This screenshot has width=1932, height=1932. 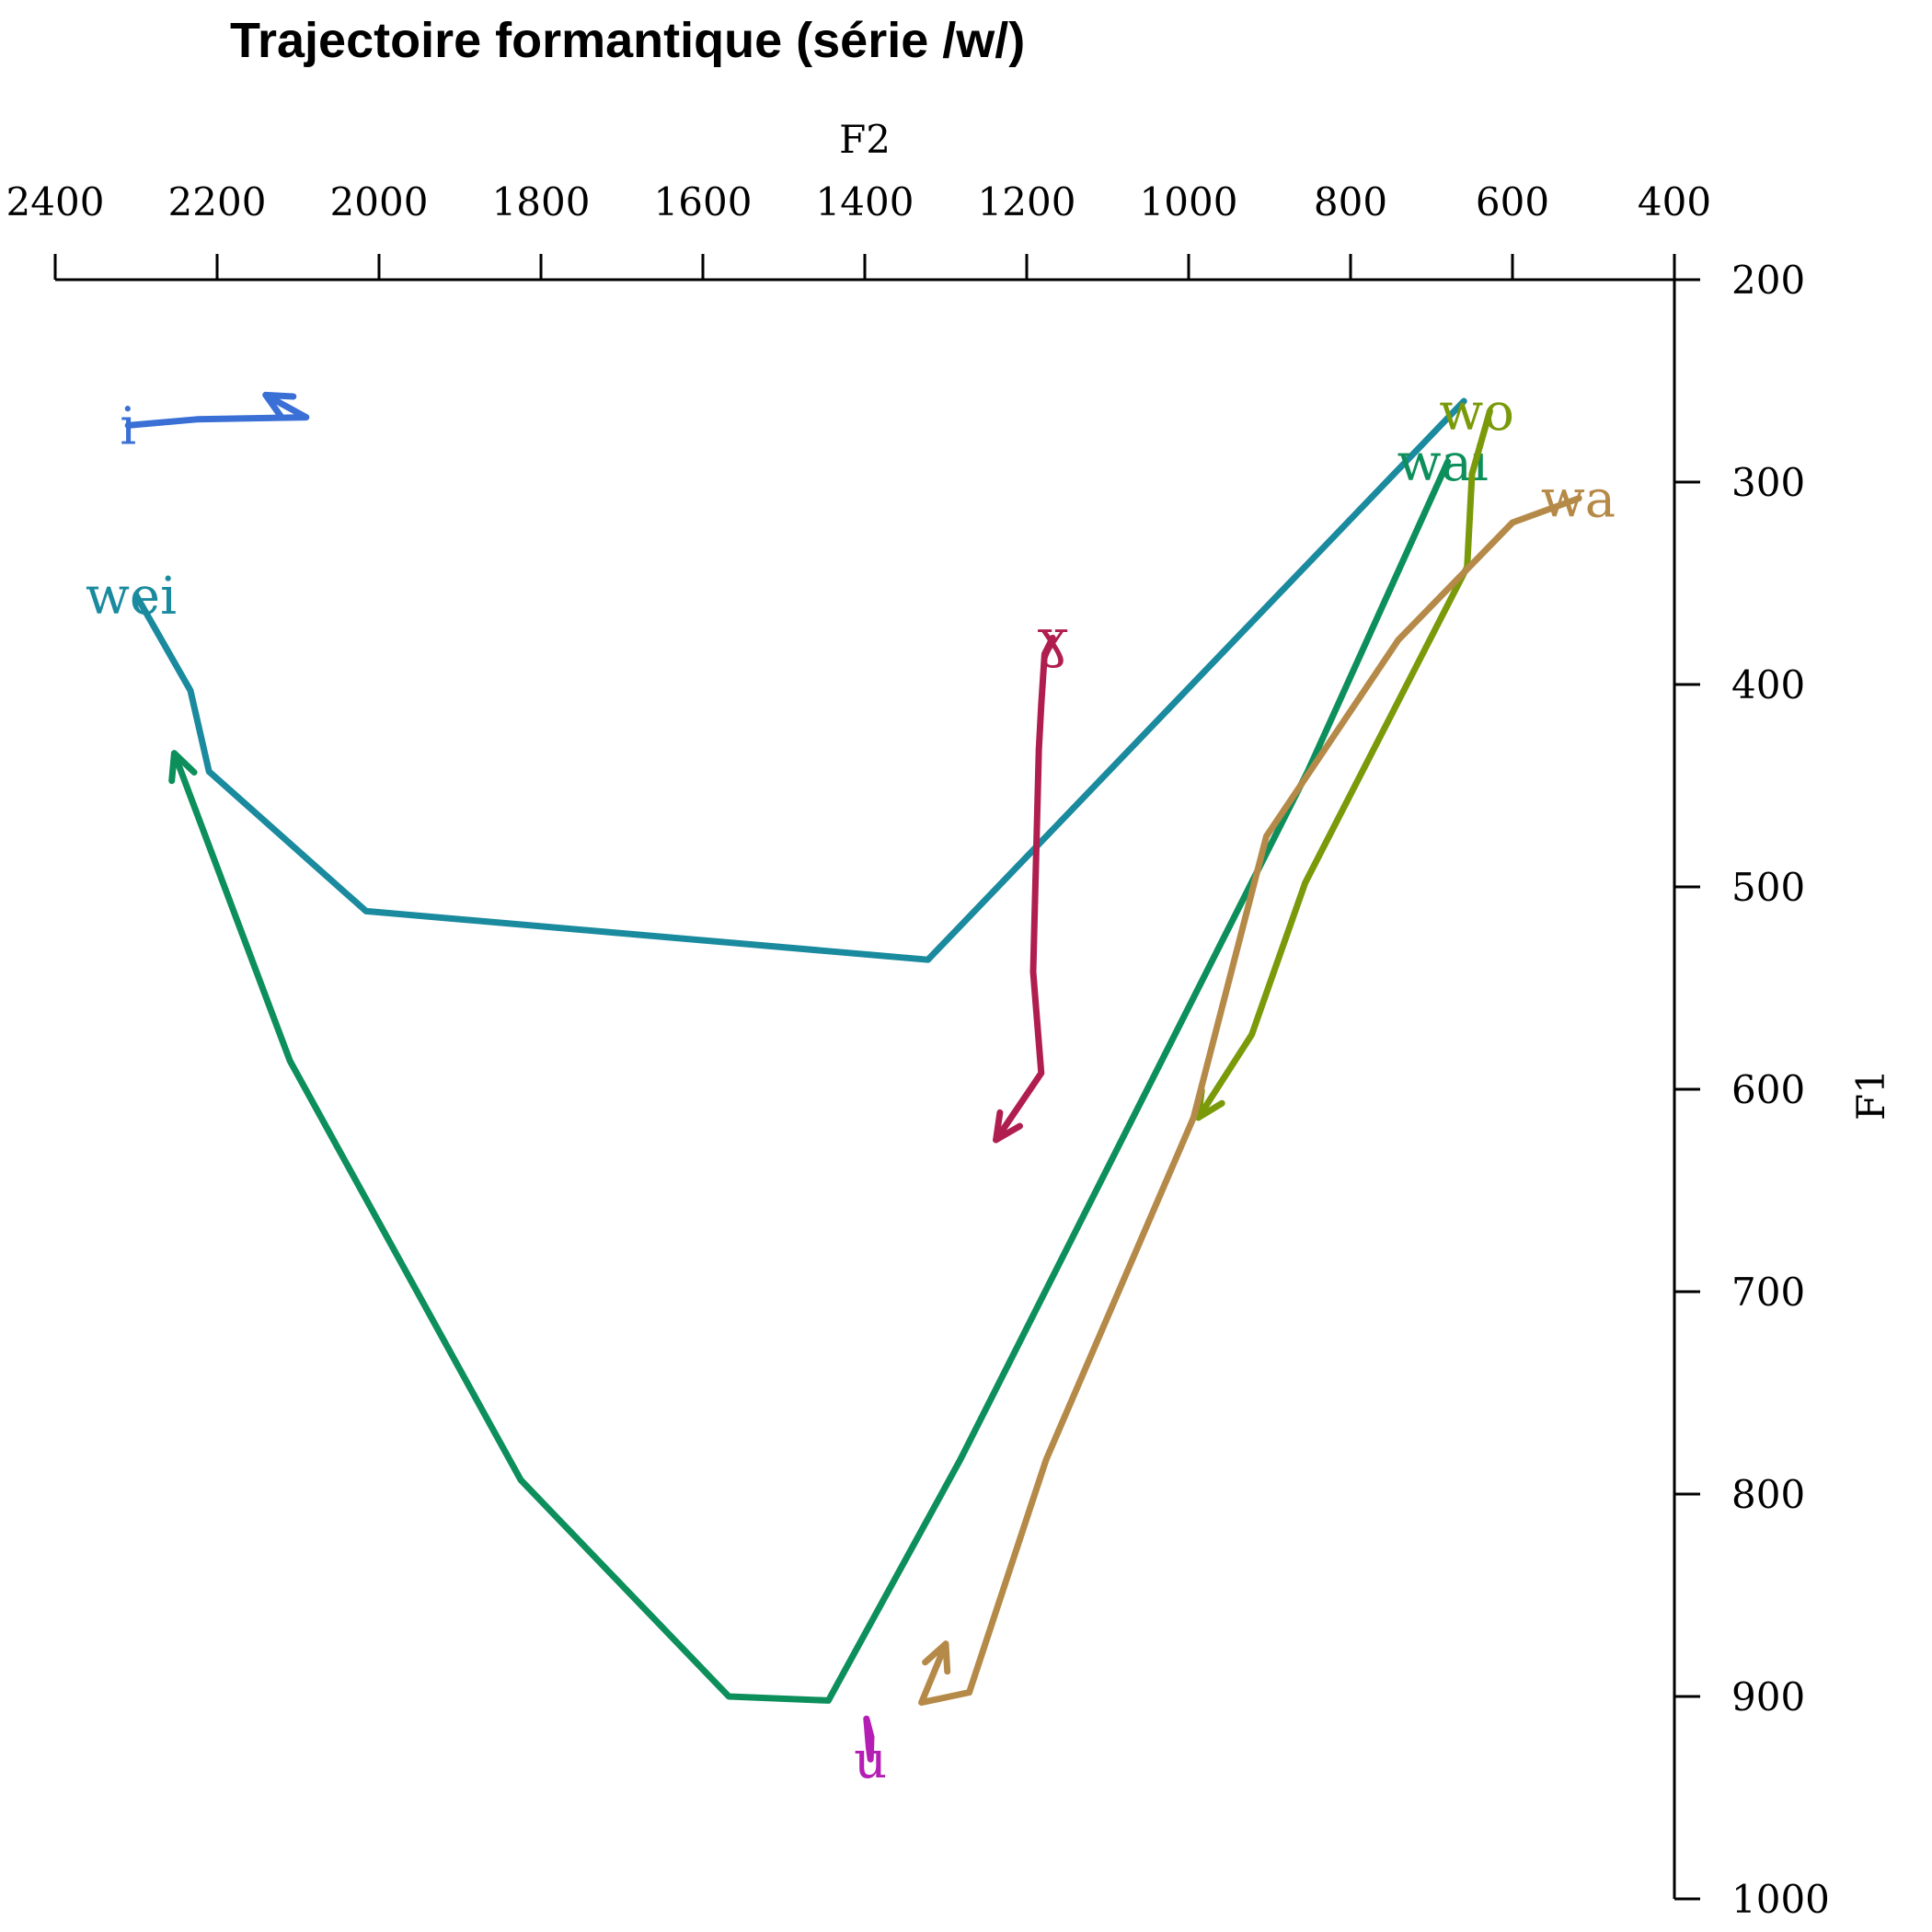 I want to click on x-tick-label: 1600, so click(x=703, y=201).